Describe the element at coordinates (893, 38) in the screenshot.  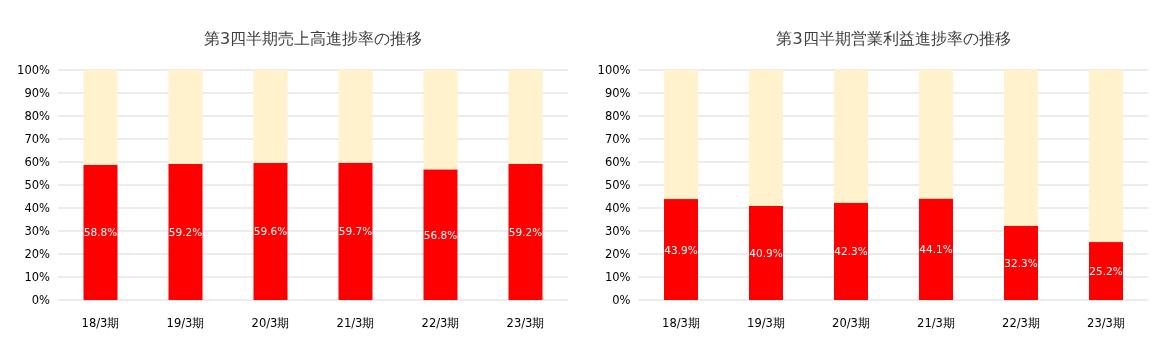
I see `chart-title: 第3四半期営業利益進捗率の推移` at that location.